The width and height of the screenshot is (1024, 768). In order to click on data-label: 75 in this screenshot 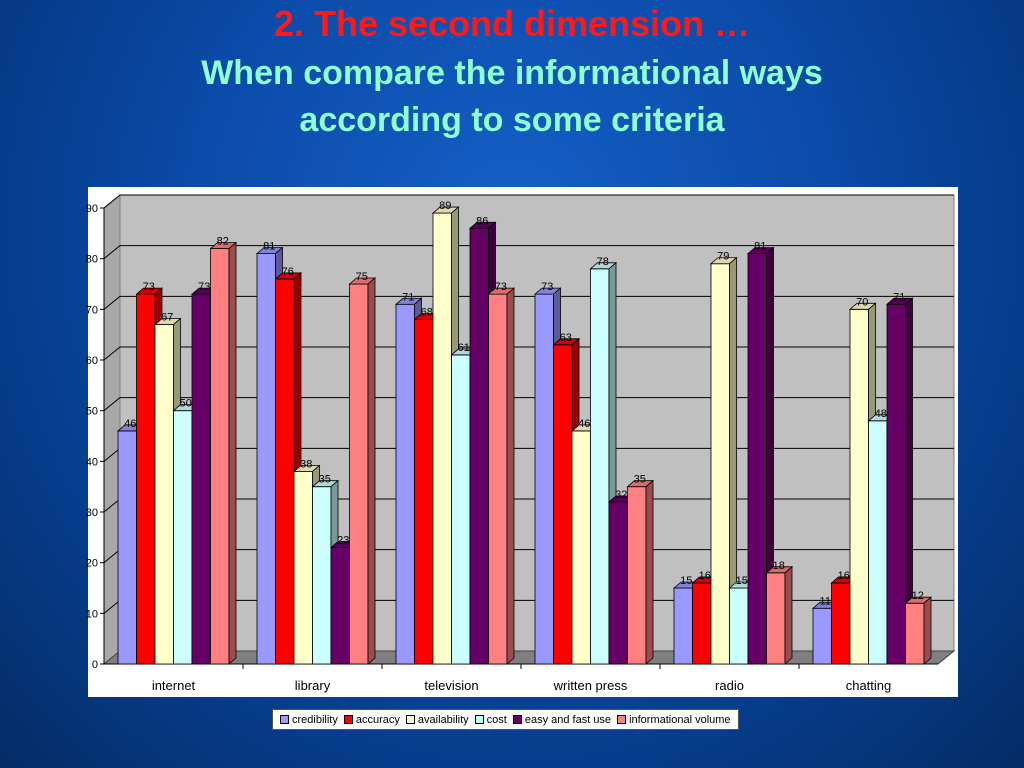, I will do `click(362, 277)`.